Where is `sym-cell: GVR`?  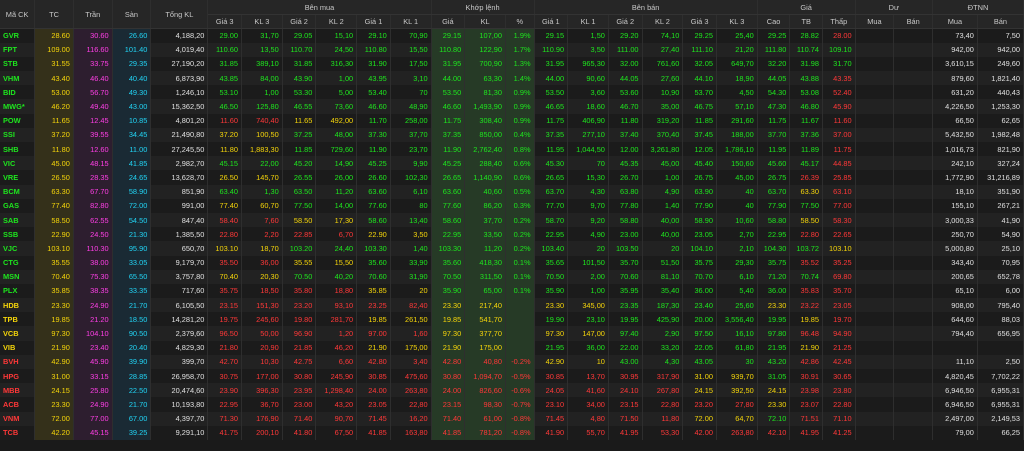
sym-cell: GVR is located at coordinates (18, 35).